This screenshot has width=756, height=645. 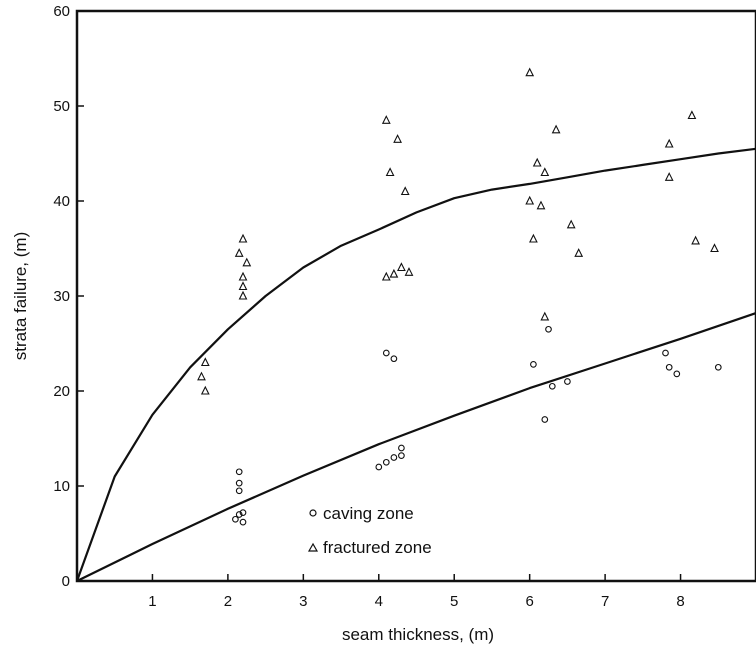 I want to click on x-tick-label: 5, so click(x=454, y=601).